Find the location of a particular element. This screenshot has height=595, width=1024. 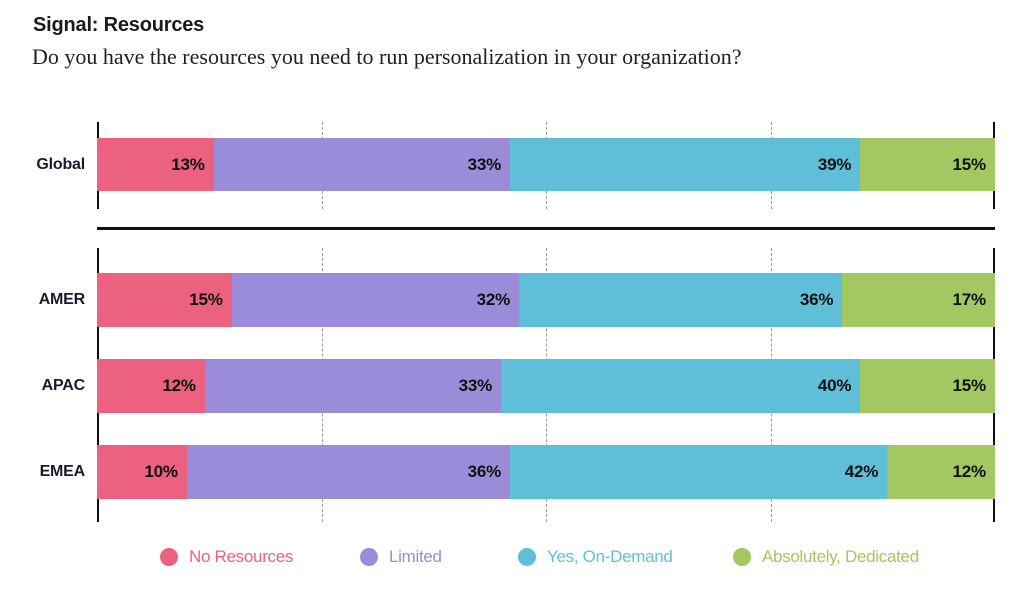

legend-label-no-resources: No Resources is located at coordinates (241, 556).